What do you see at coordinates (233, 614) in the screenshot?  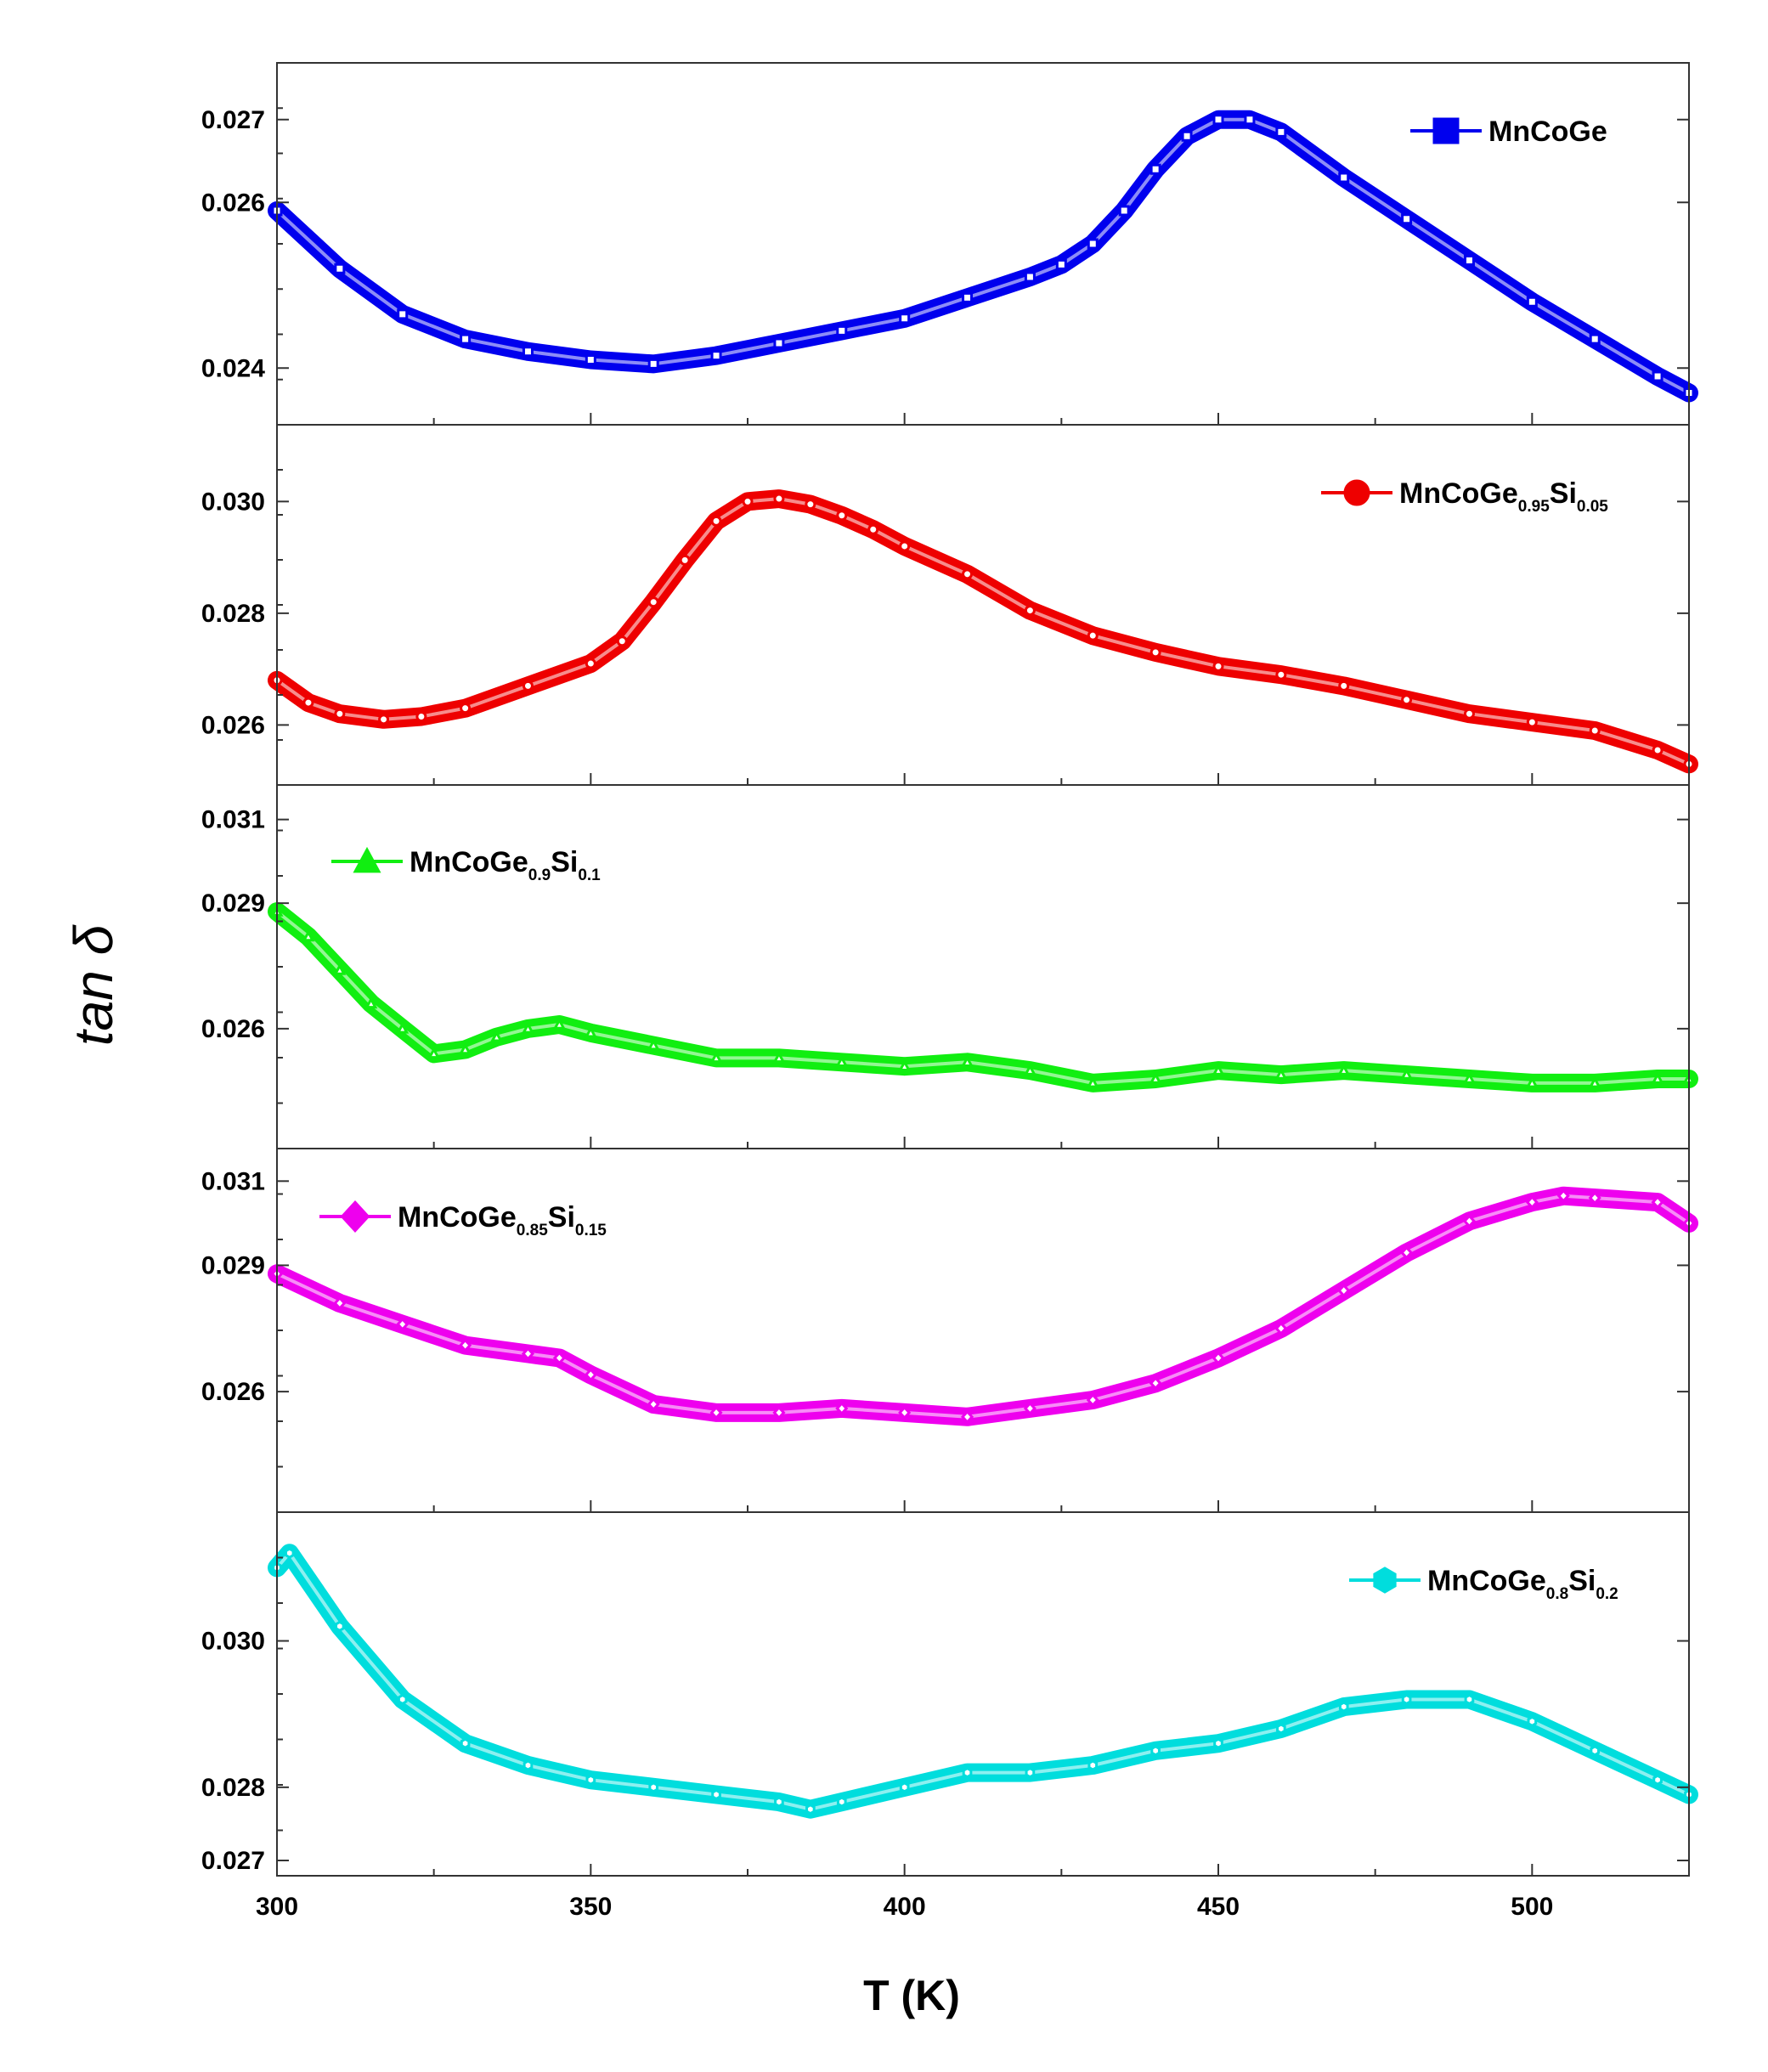 I see `y-tick-label: 0.028` at bounding box center [233, 614].